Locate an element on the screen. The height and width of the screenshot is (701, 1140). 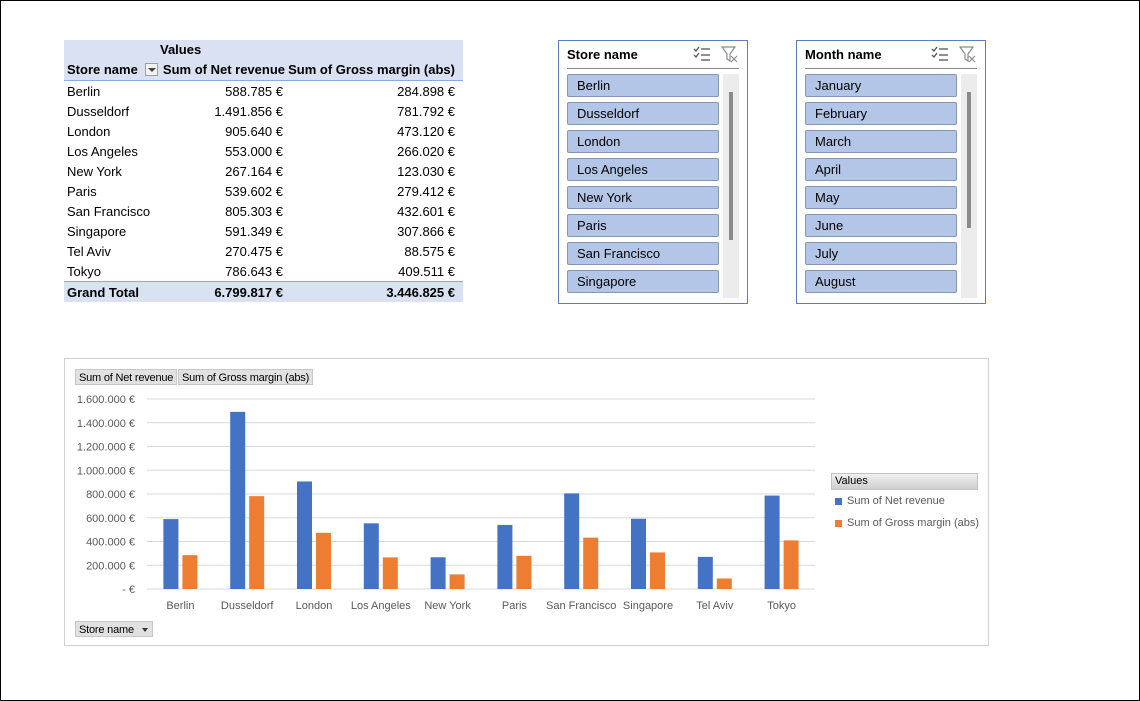
row-net-revenue: 1.491.856 € is located at coordinates (248, 111).